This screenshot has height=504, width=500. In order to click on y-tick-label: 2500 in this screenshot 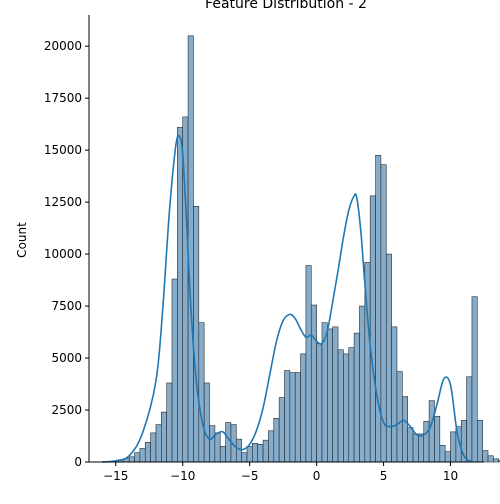, I will do `click(66, 410)`.